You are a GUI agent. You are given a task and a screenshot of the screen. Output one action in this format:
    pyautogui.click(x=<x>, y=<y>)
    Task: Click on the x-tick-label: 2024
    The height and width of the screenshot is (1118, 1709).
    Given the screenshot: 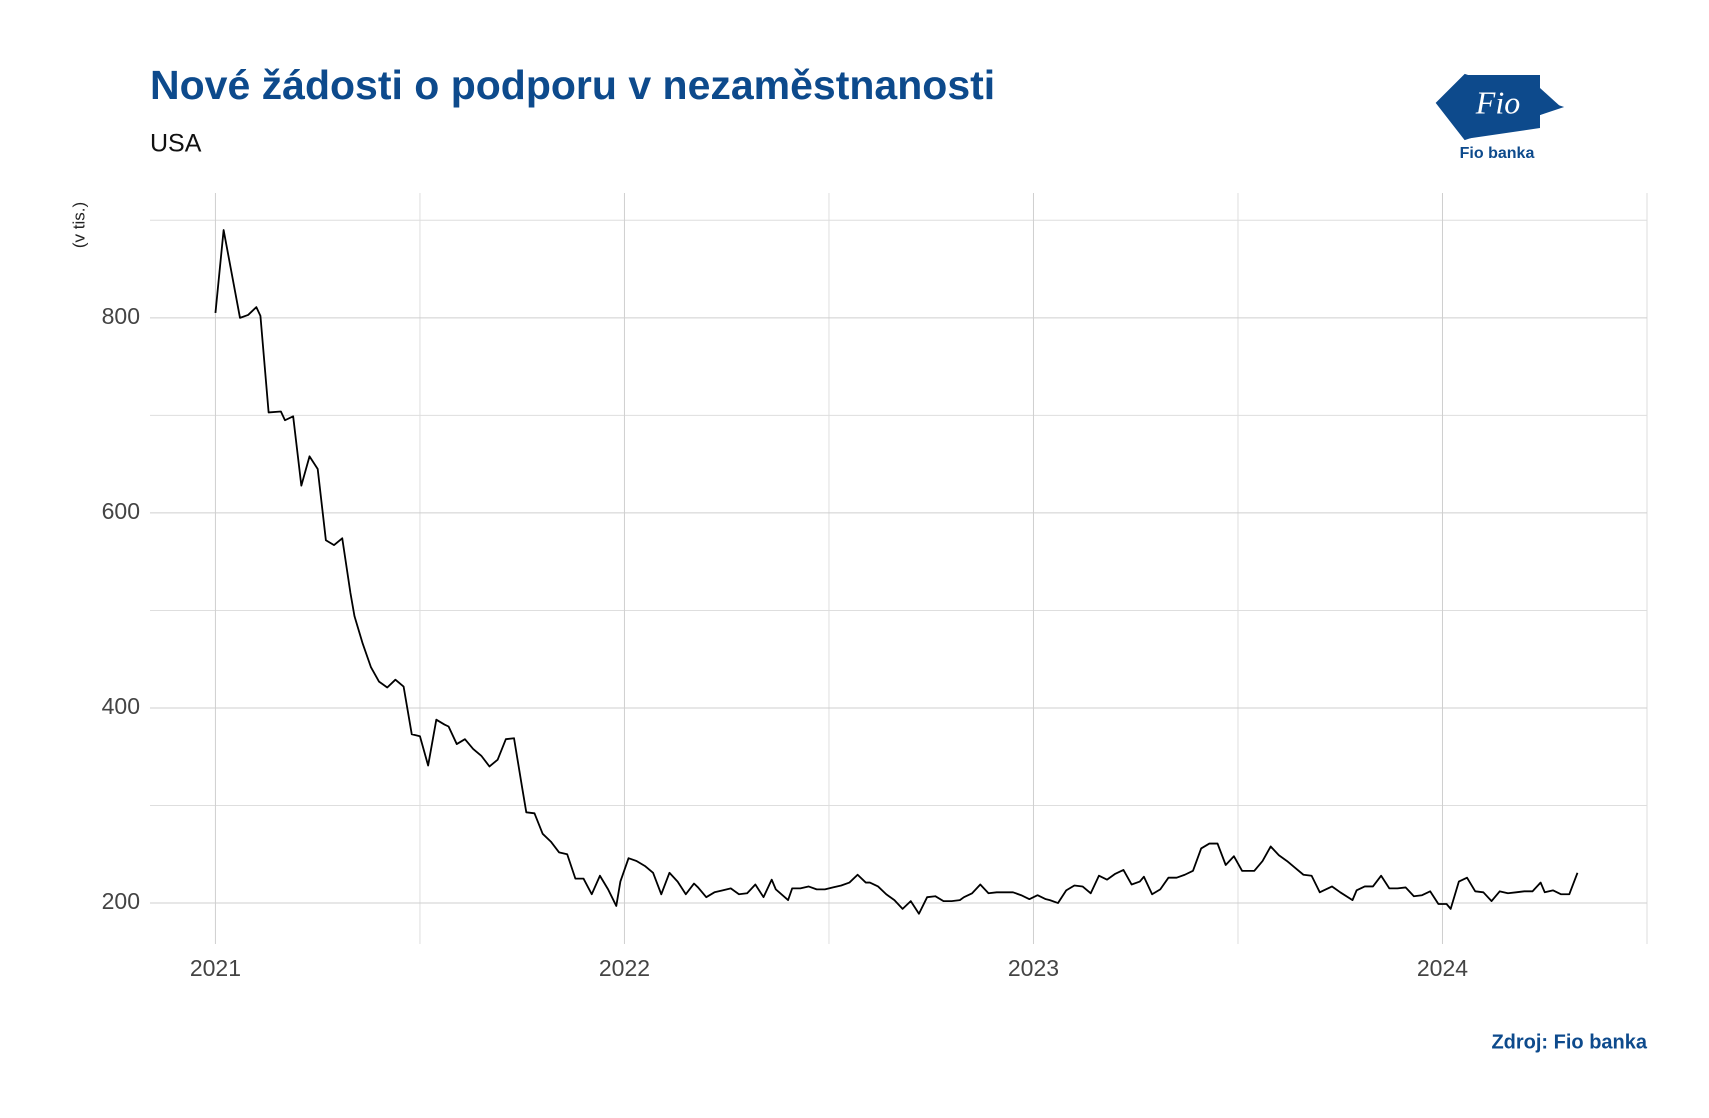 What is the action you would take?
    pyautogui.click(x=1442, y=968)
    